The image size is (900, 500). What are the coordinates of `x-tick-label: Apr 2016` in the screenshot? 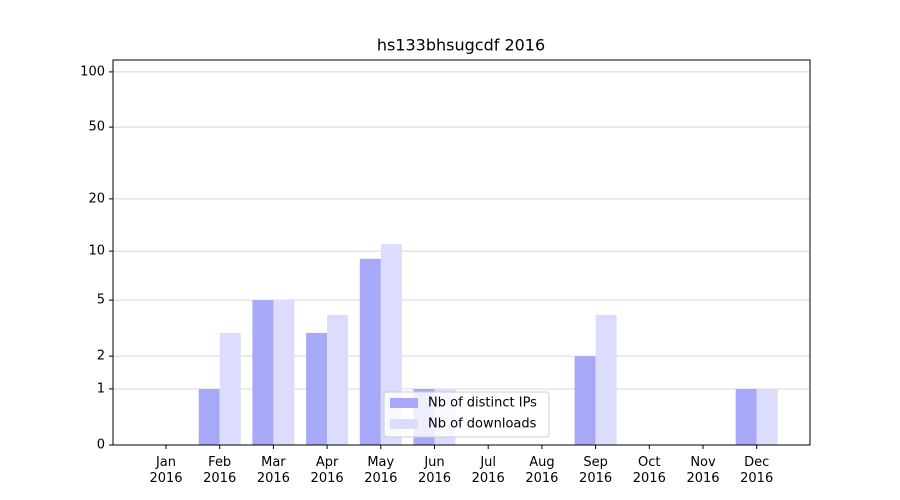 It's located at (327, 470).